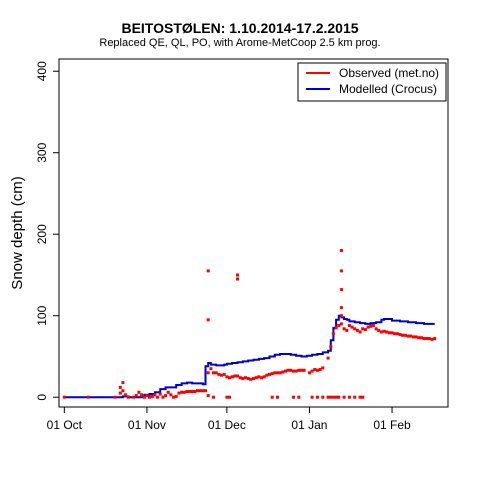 Image resolution: width=480 pixels, height=480 pixels. Describe the element at coordinates (249, 357) in the screenshot. I see `modelled-series-line` at that location.